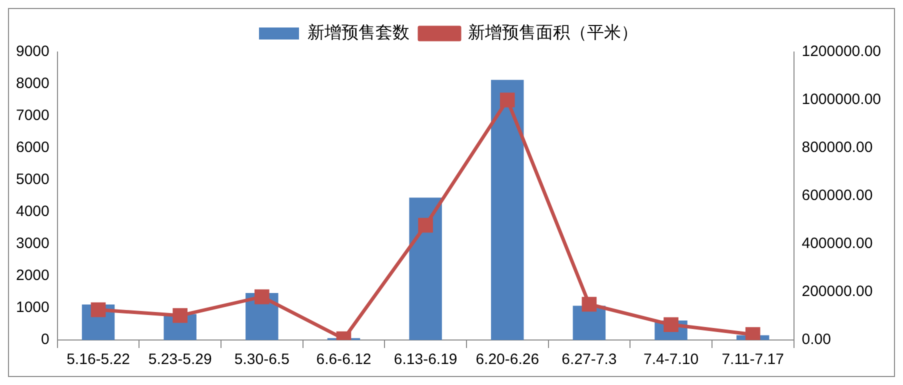 This screenshot has height=385, width=903. I want to click on y2-tick-label: 600000.00, so click(837, 195).